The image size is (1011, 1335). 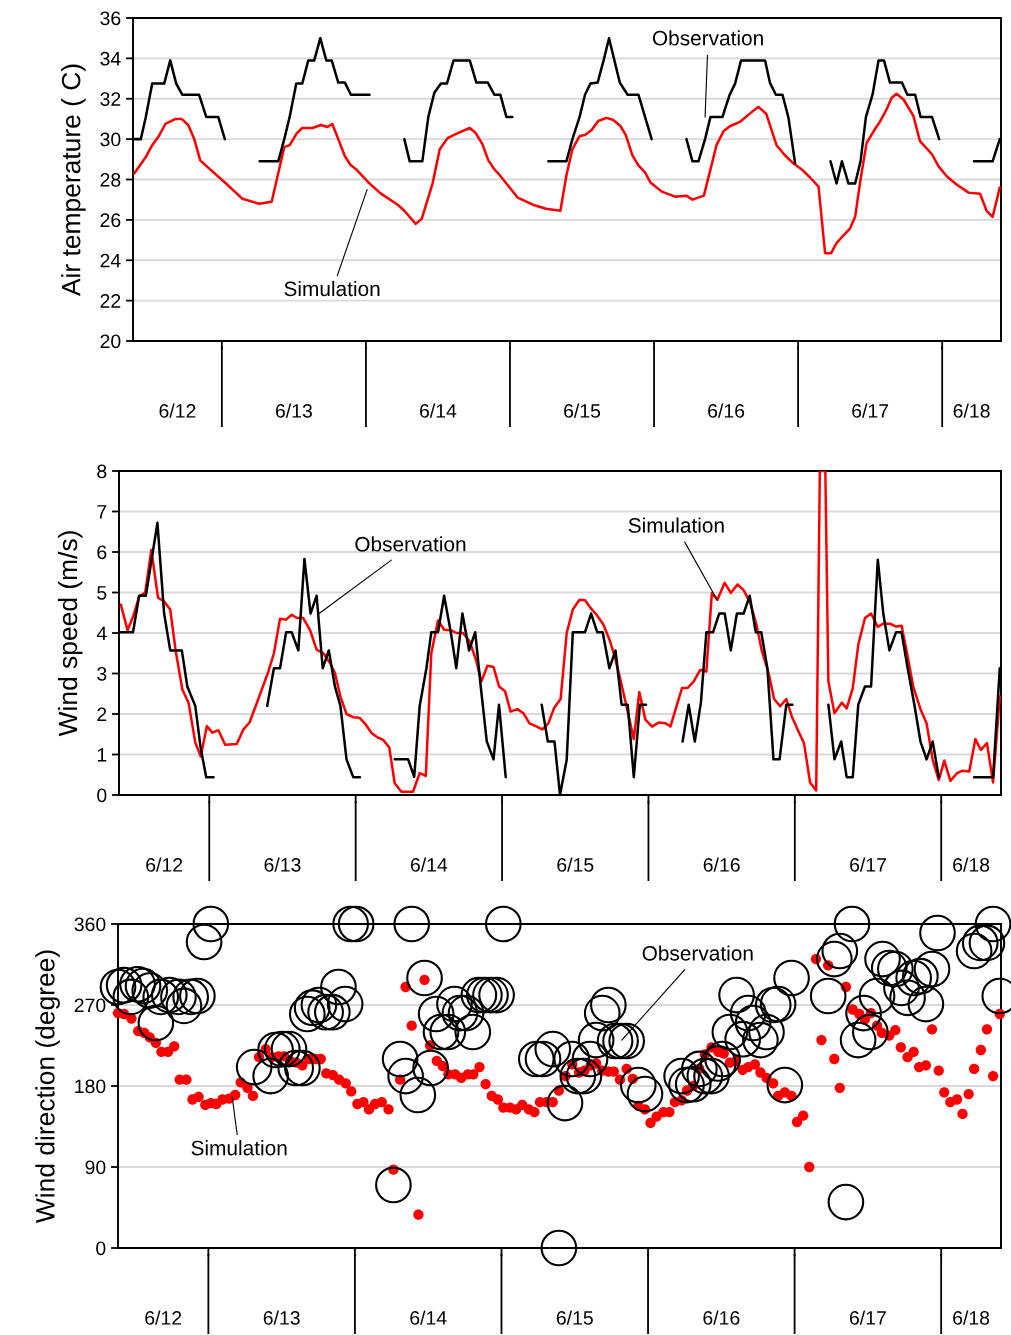 I want to click on y-tick-label: 2, so click(x=102, y=714).